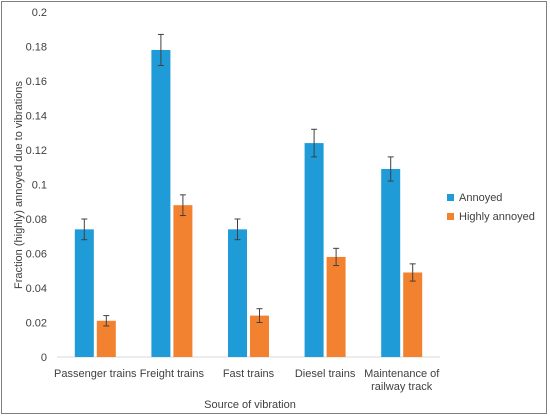  Describe the element at coordinates (44, 358) in the screenshot. I see `y-tick-label: 0` at that location.